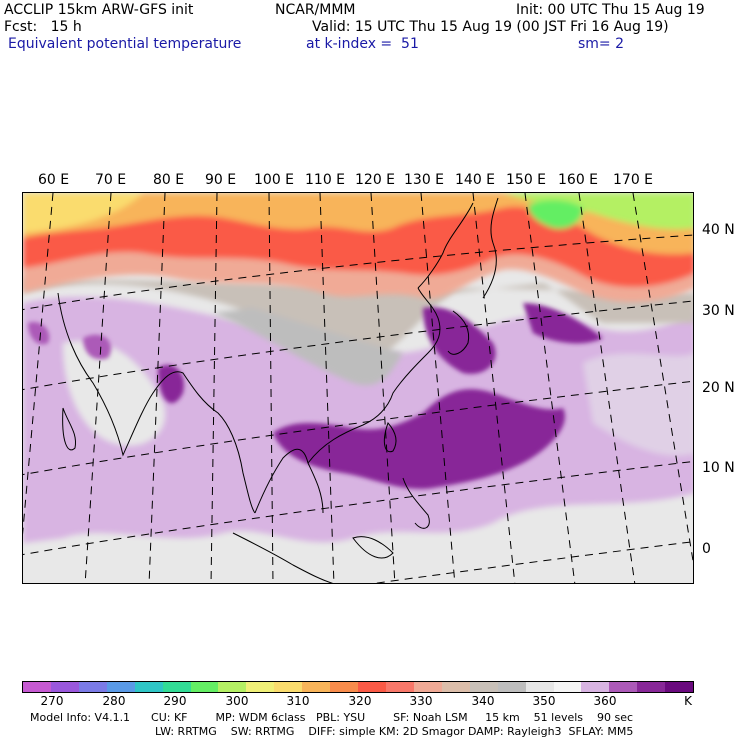 The width and height of the screenshot is (740, 740). Describe the element at coordinates (483, 701) in the screenshot. I see `colorbar-tick-label: 340` at that location.